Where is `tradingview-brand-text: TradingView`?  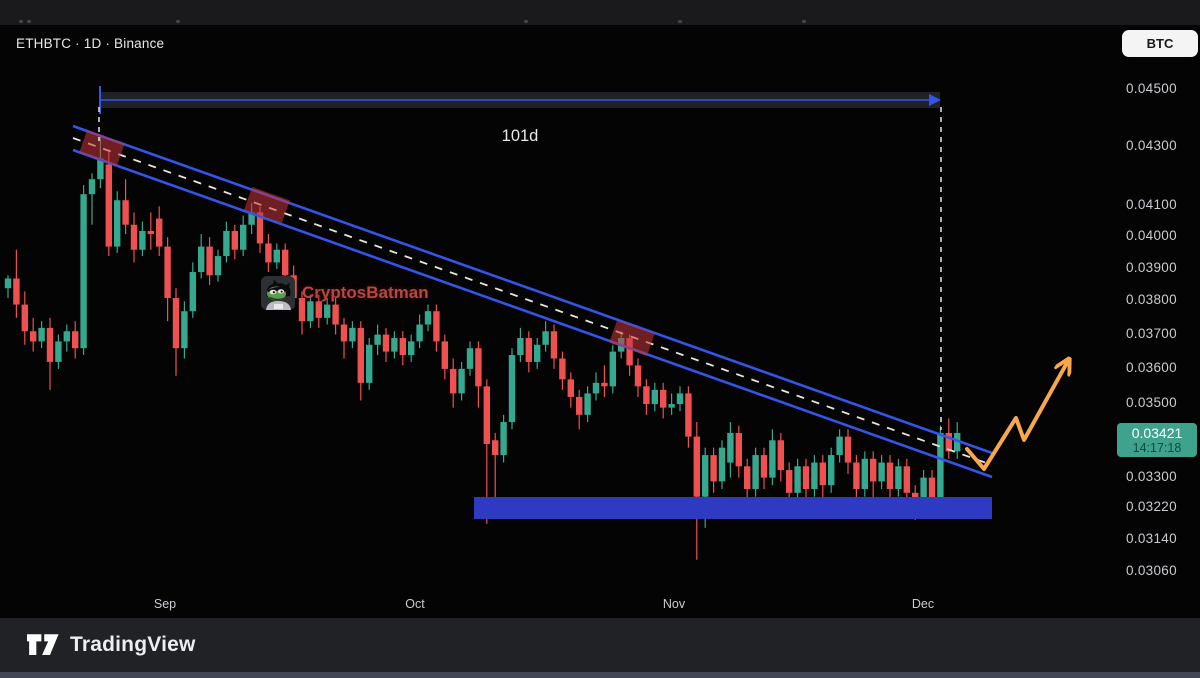
tradingview-brand-text: TradingView is located at coordinates (133, 644).